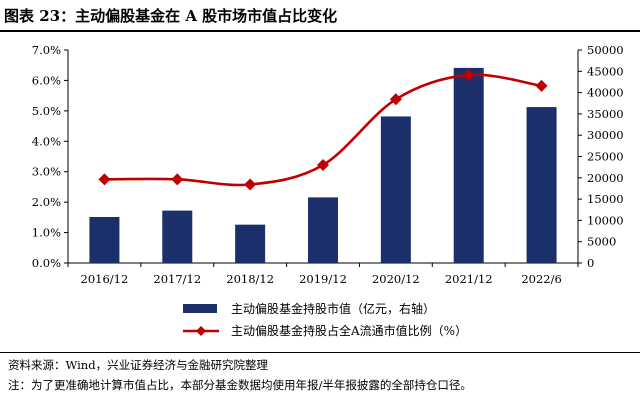  Describe the element at coordinates (605, 220) in the screenshot. I see `right-tick-label: 10000` at that location.